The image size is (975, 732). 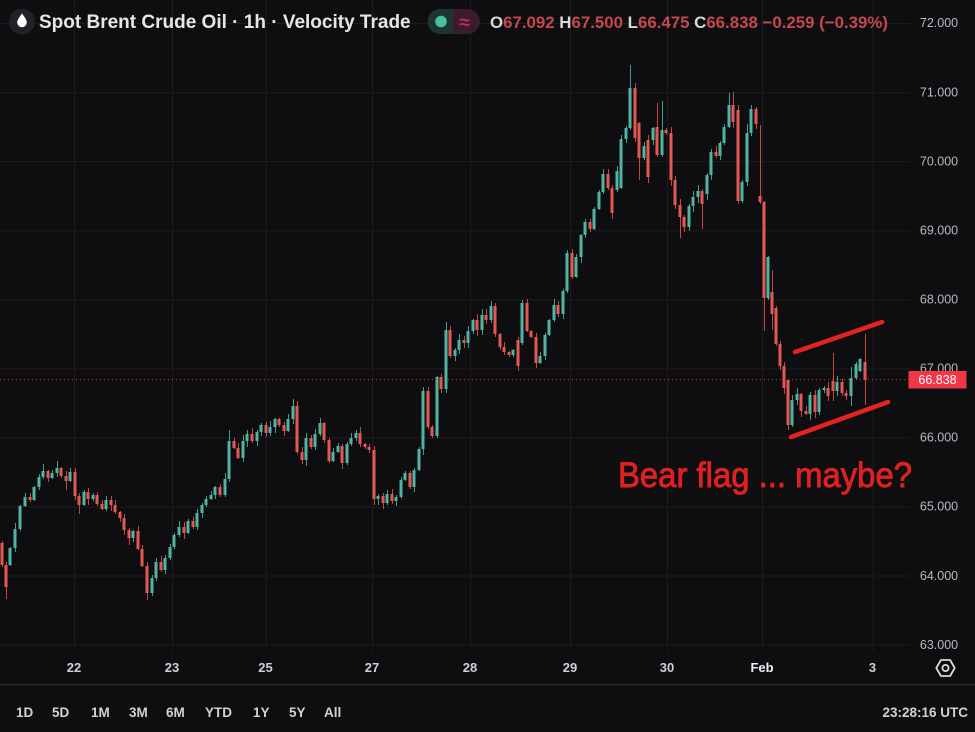 I want to click on svg-text: 71.000, so click(x=939, y=92).